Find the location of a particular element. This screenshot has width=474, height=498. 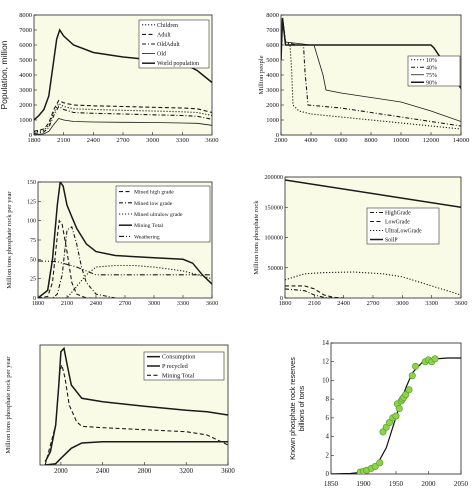

y-tick-label: 100000 is located at coordinates (273, 238).